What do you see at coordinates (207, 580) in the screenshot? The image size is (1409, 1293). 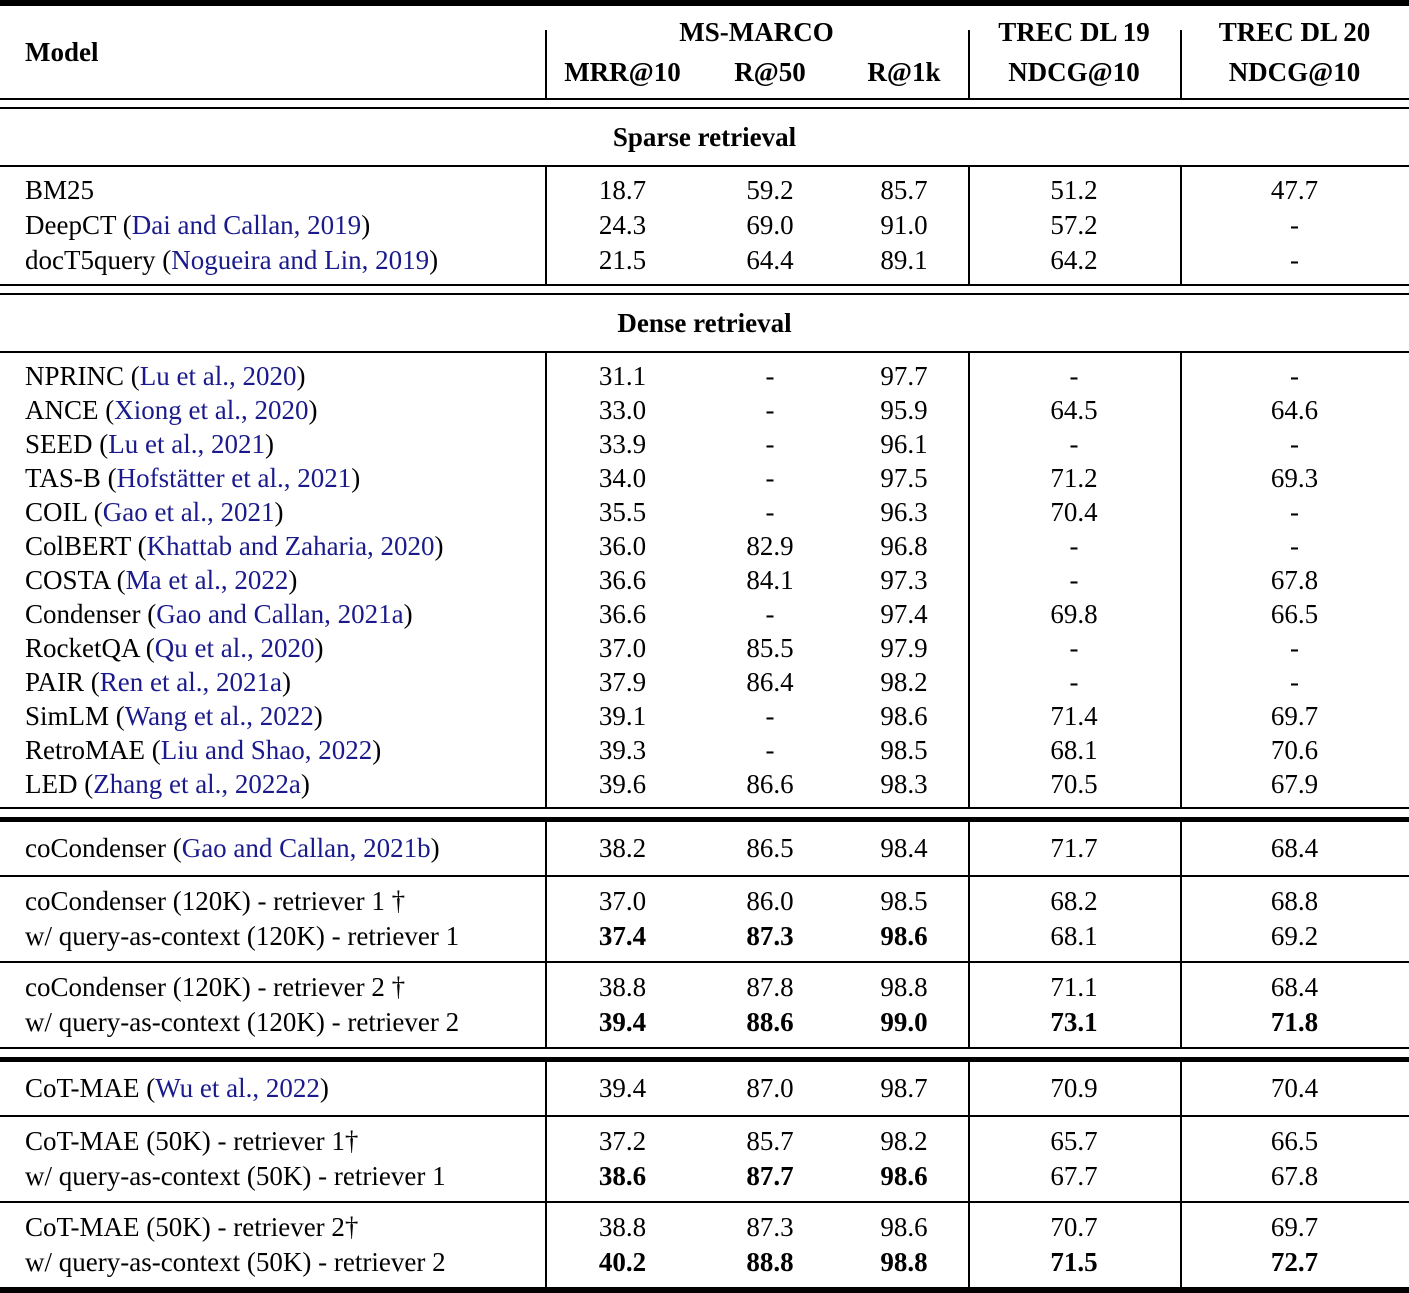 I see `citation-link: Ma et al., 2022` at bounding box center [207, 580].